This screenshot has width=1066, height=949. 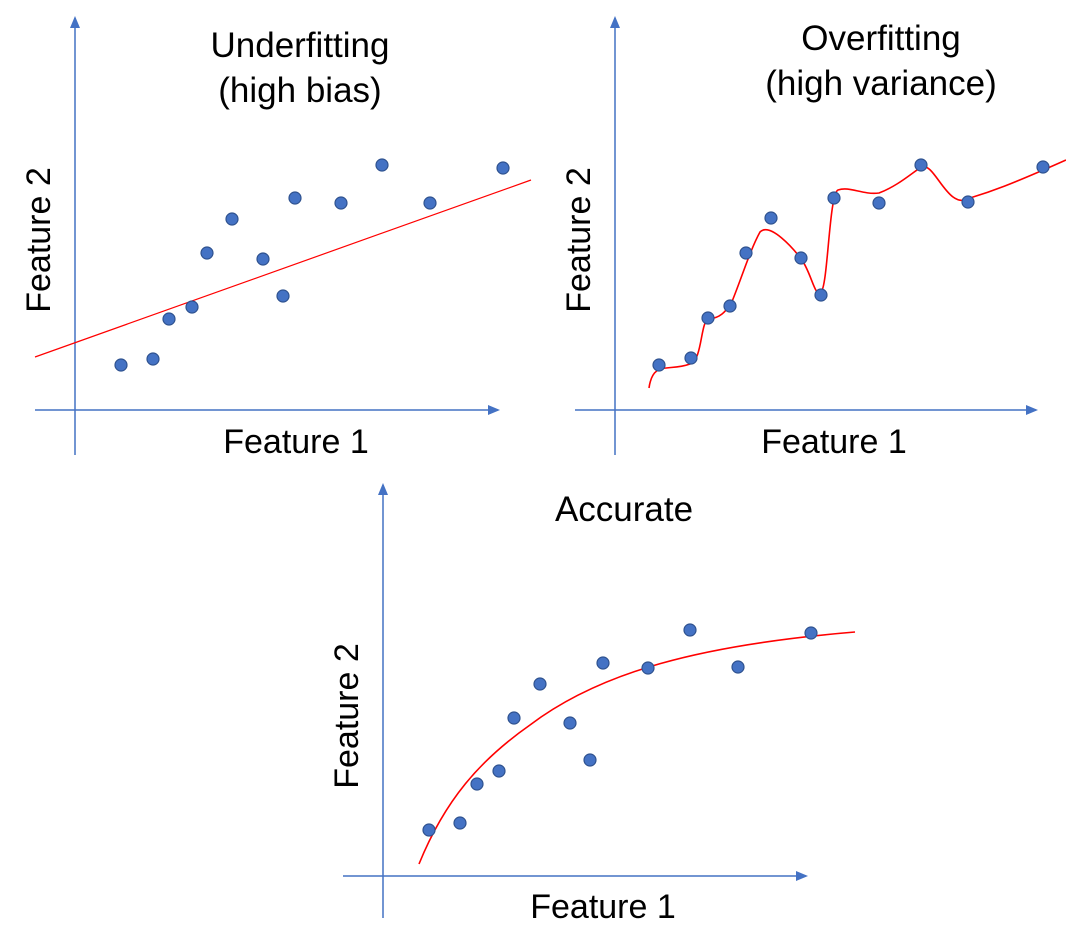 I want to click on panel-title-line-1: Overfitting, so click(x=881, y=38).